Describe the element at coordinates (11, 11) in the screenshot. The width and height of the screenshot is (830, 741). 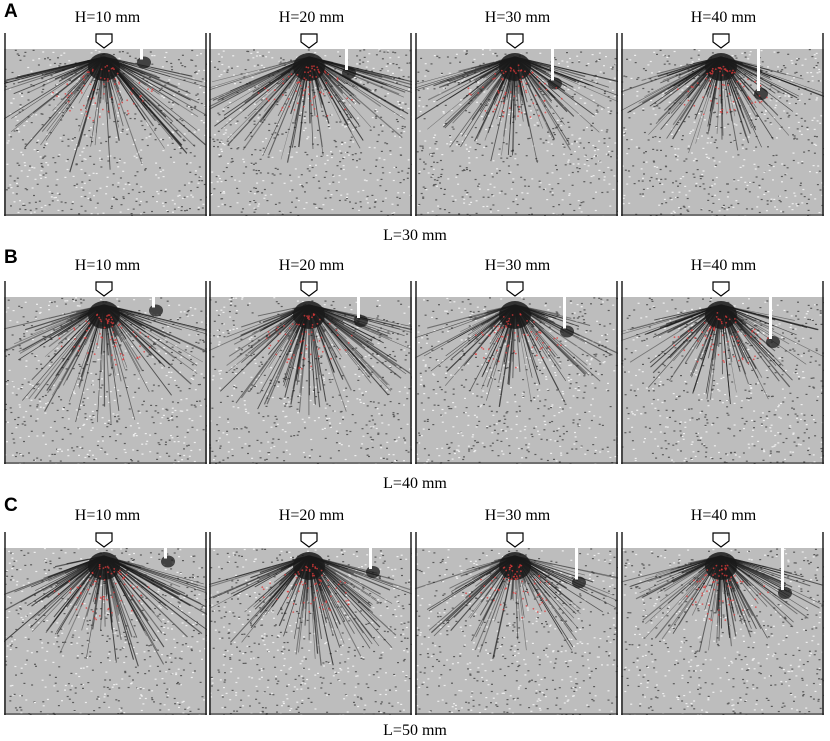
I see `row-label-a: A` at that location.